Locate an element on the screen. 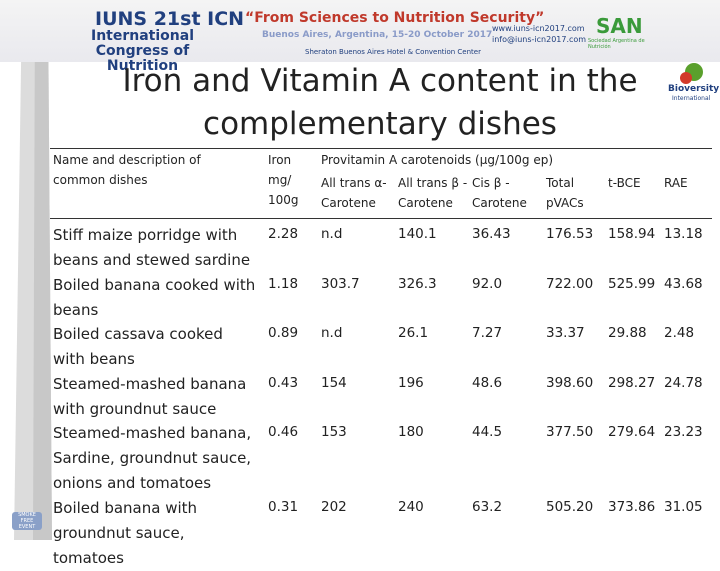  table-cell: 23.23 is located at coordinates (683, 432).